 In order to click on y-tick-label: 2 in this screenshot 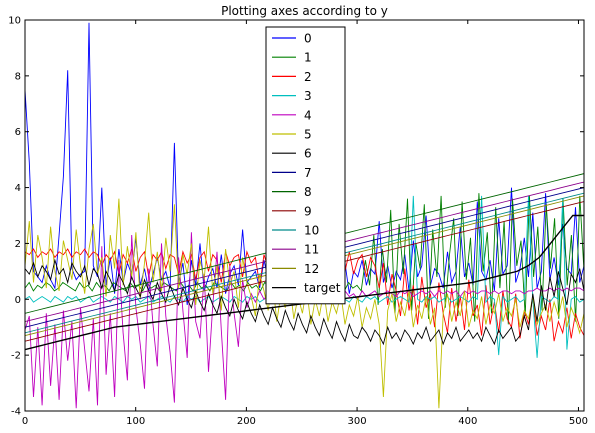, I will do `click(18, 244)`.